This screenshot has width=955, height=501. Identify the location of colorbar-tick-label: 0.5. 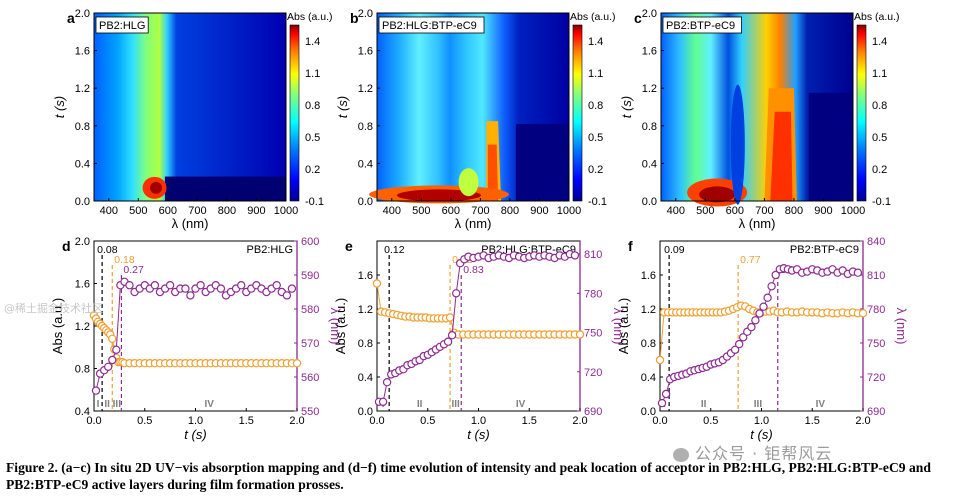
(312, 138).